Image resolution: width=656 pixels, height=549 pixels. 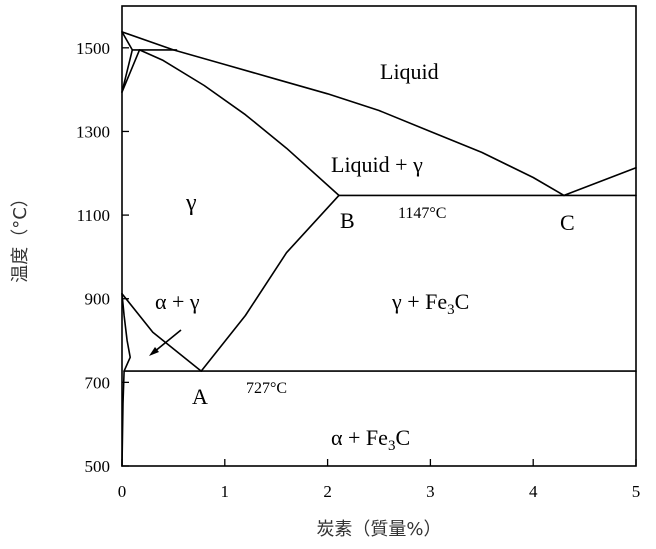 I want to click on delta-right-line, so click(x=131, y=71).